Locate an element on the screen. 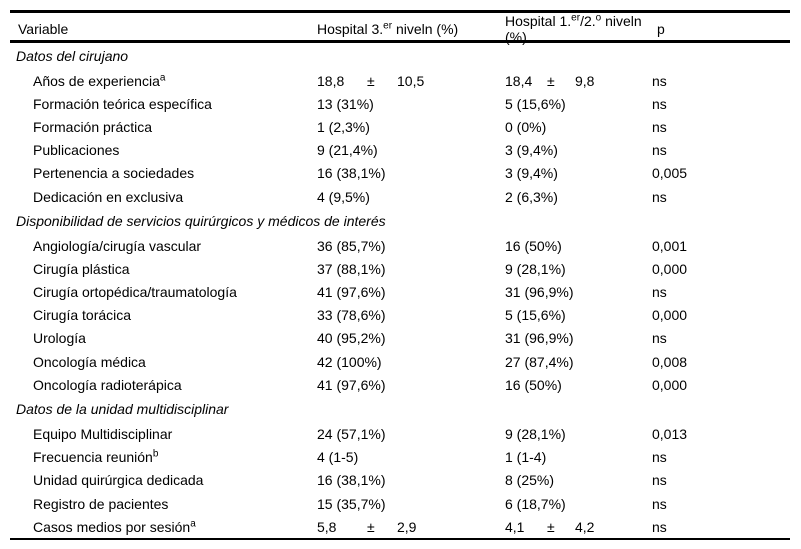 The height and width of the screenshot is (549, 801). column-header-p-value: p is located at coordinates (721, 29).